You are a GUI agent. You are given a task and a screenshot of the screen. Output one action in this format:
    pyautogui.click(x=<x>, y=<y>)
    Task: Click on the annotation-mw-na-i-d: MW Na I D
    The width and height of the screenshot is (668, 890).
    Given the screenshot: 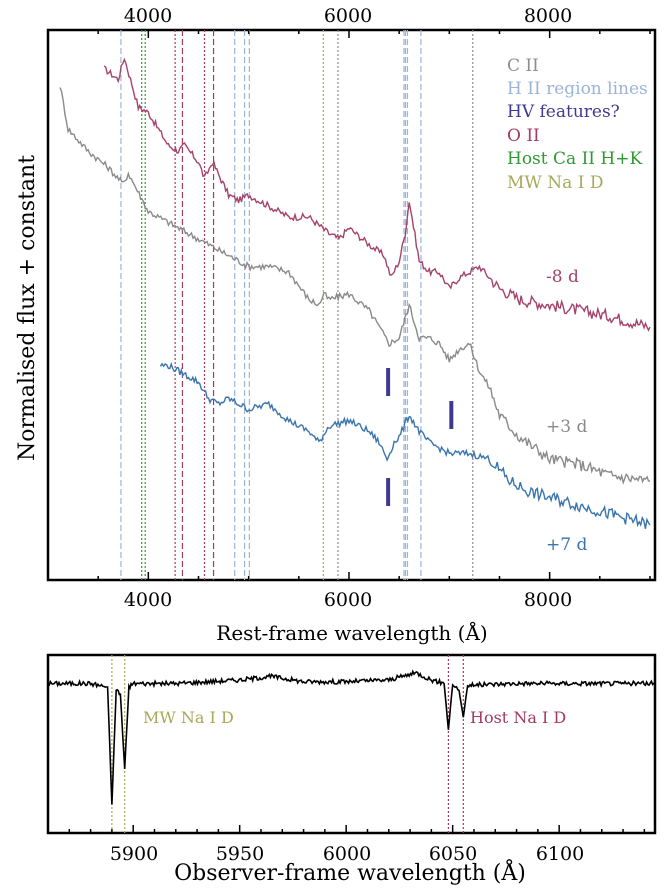 What is the action you would take?
    pyautogui.click(x=188, y=717)
    